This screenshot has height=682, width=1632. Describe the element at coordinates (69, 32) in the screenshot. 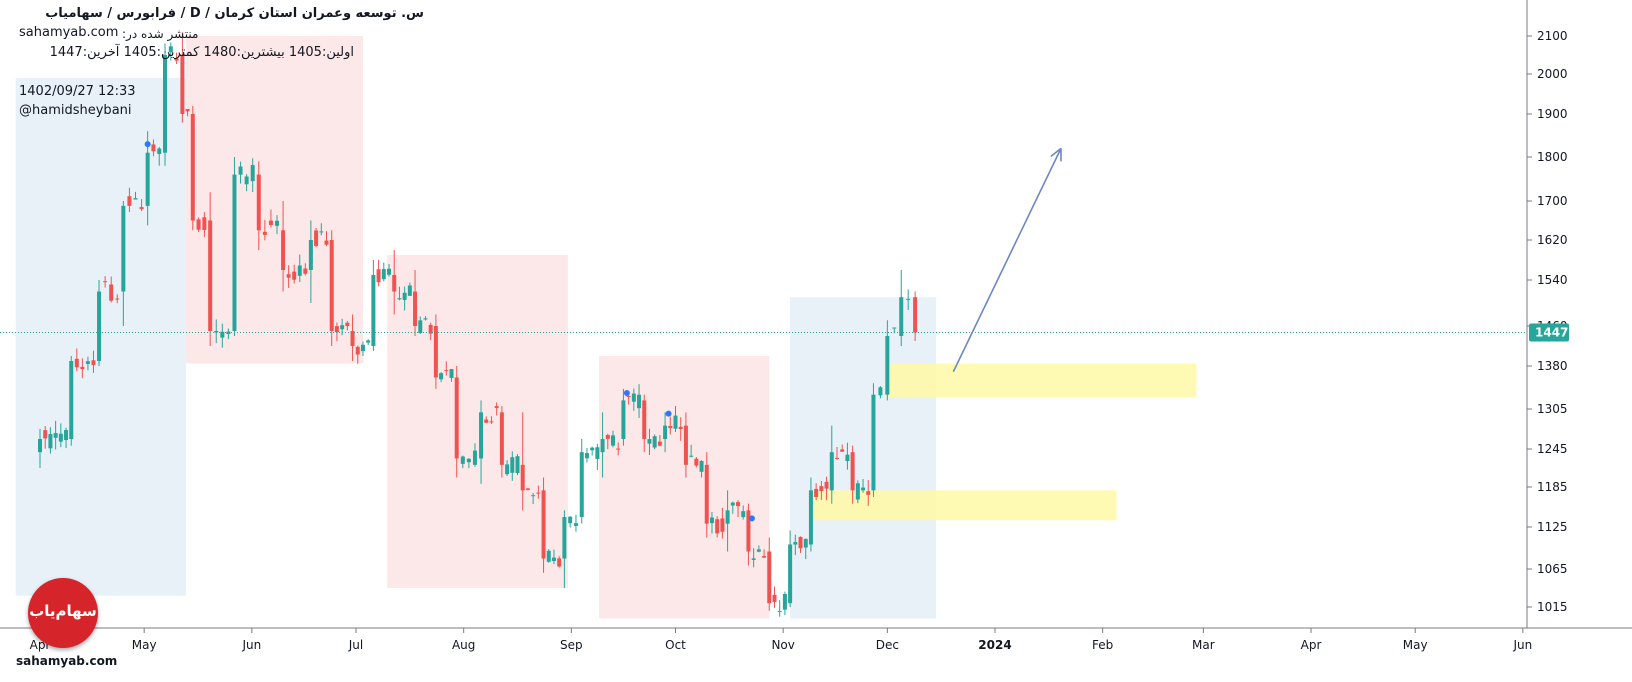

I see `published-site: sahamyab.com` at that location.